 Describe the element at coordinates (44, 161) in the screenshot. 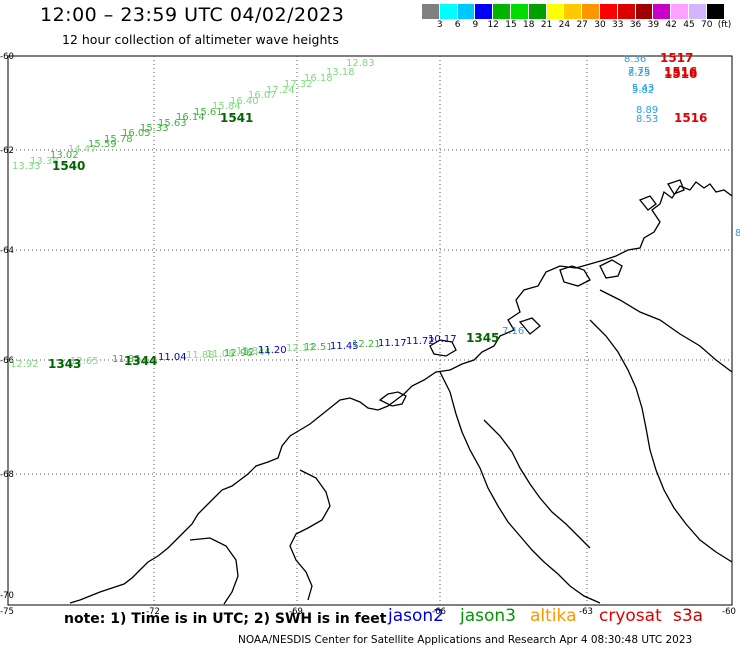

I see `swh-value: 13.38` at that location.